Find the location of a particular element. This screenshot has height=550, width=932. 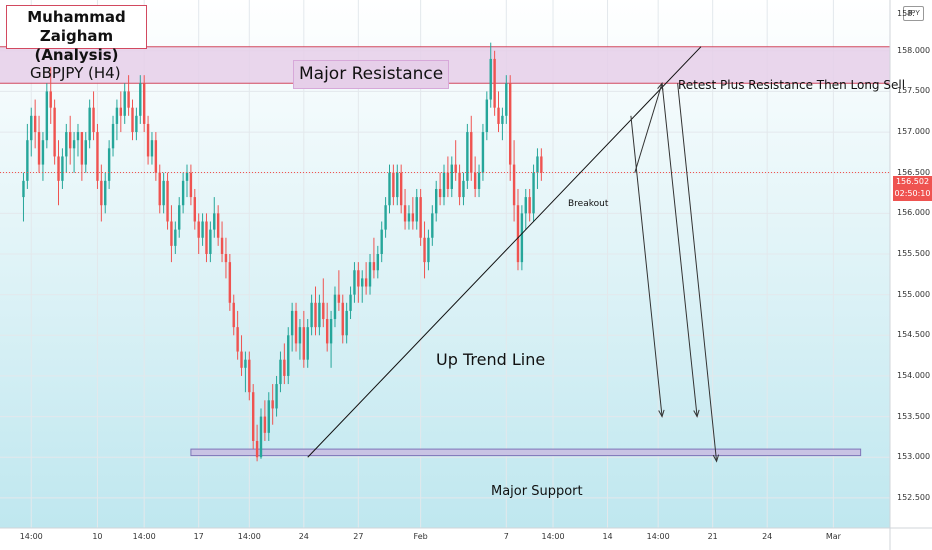

price-axis-tick: 152.500 is located at coordinates (914, 497).